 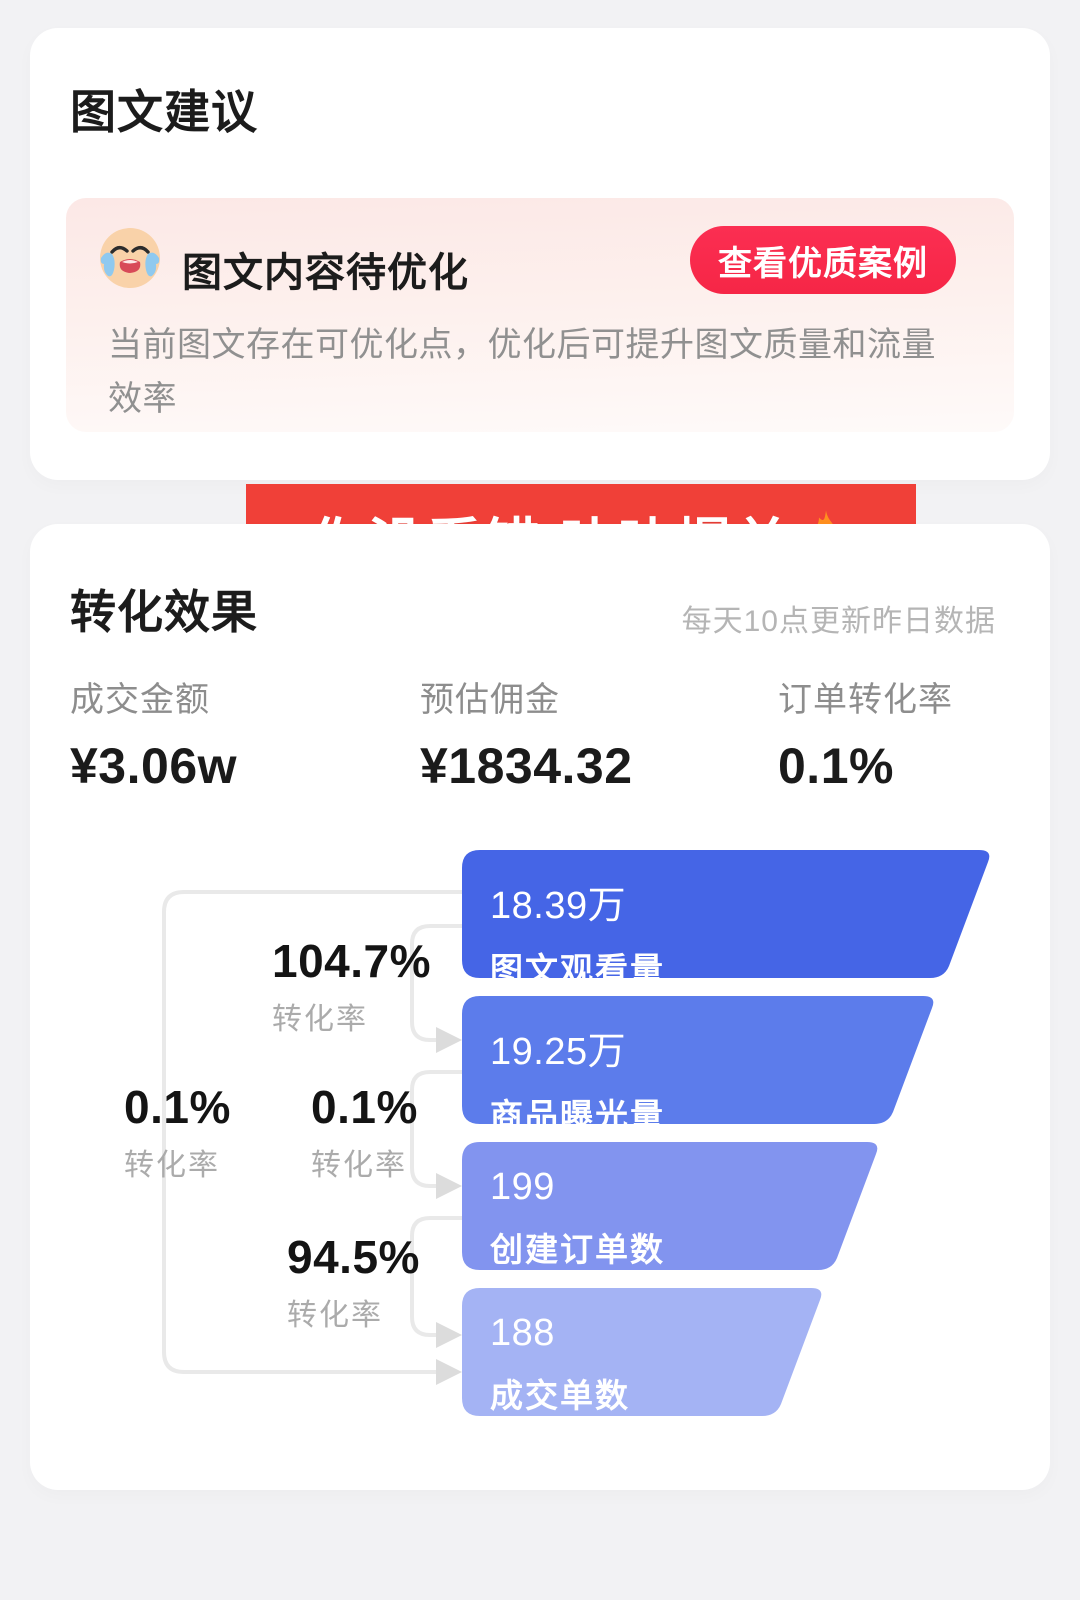 What do you see at coordinates (823, 260) in the screenshot?
I see `view-quality-cases-button: 查看优质案例` at bounding box center [823, 260].